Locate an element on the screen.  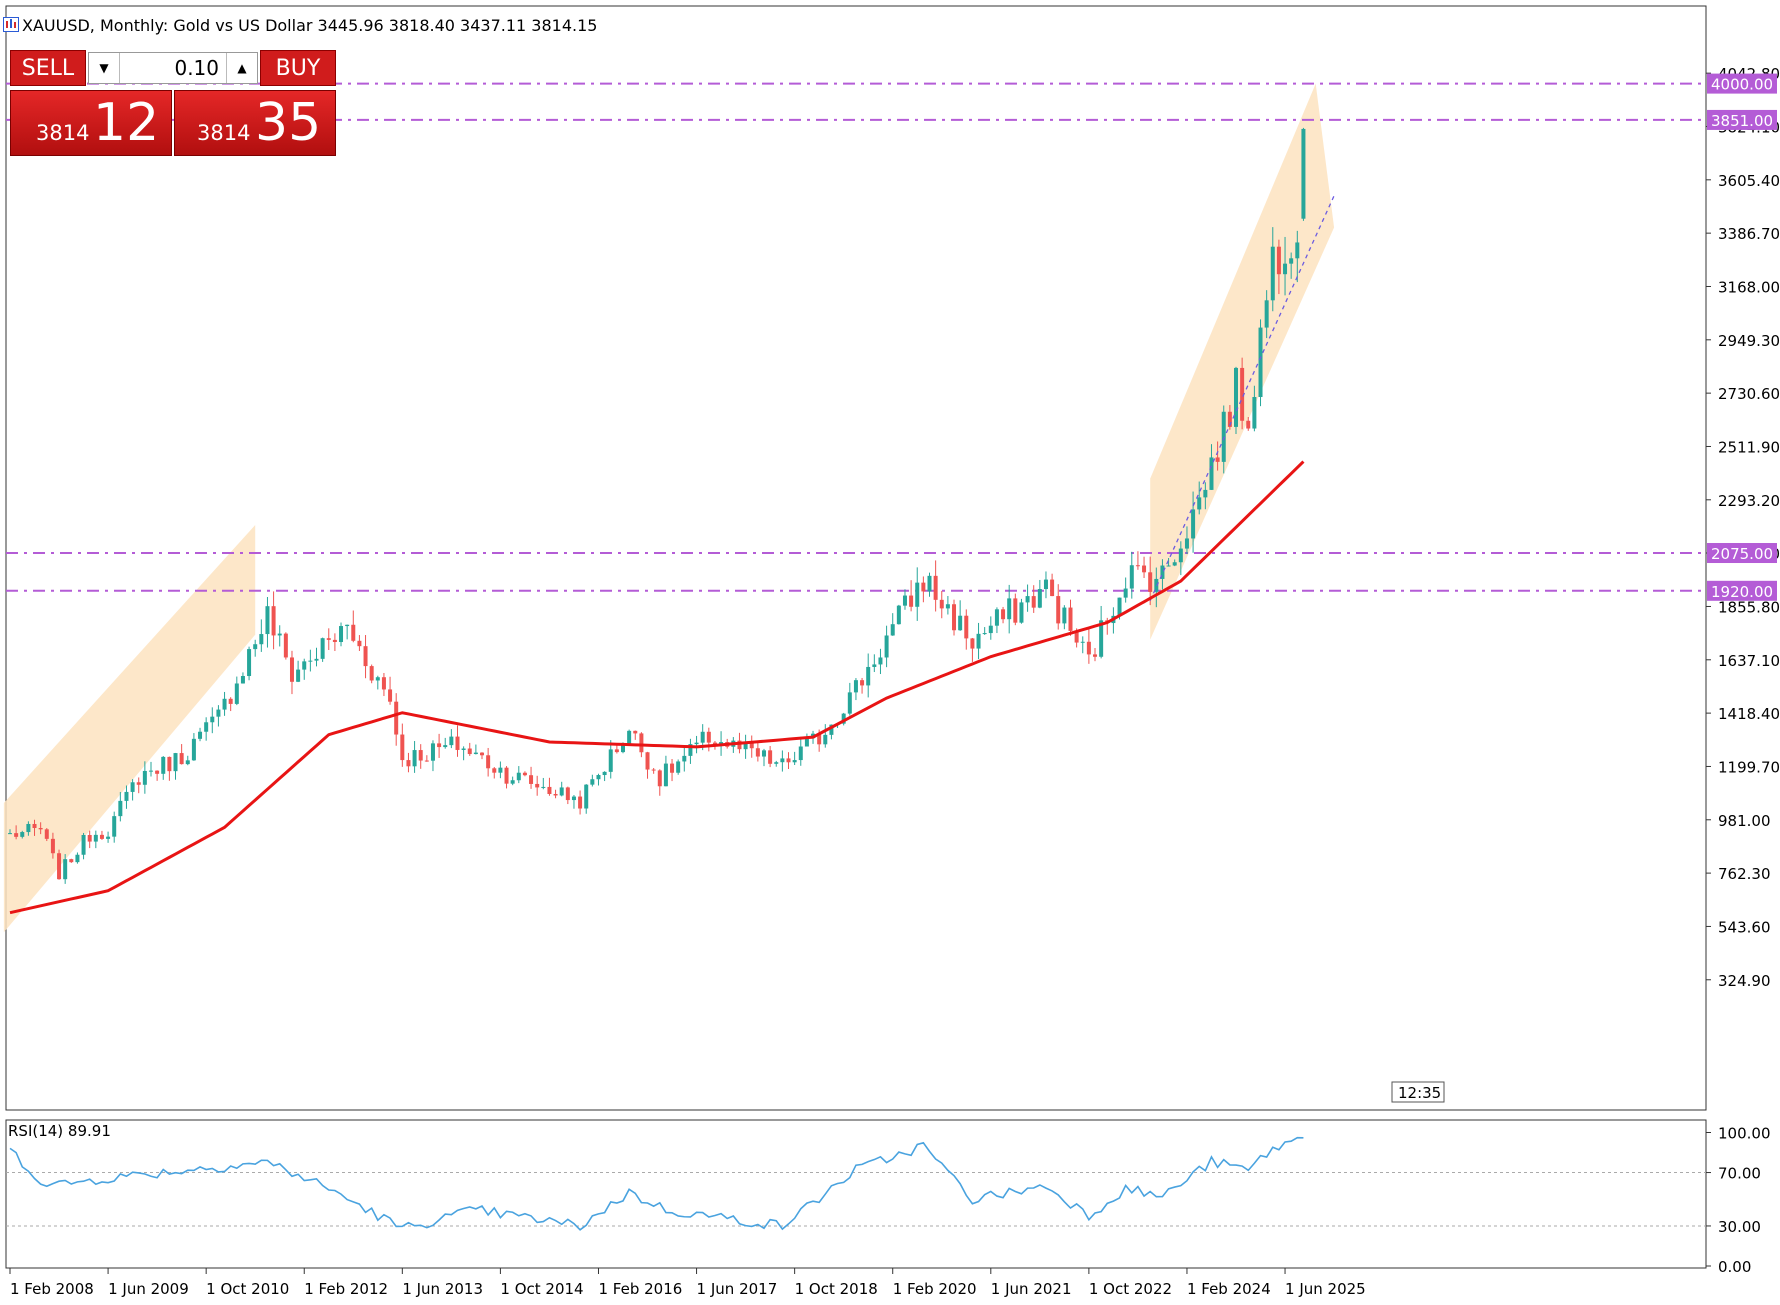
y-tick-label: 324.90 is located at coordinates (1744, 981).